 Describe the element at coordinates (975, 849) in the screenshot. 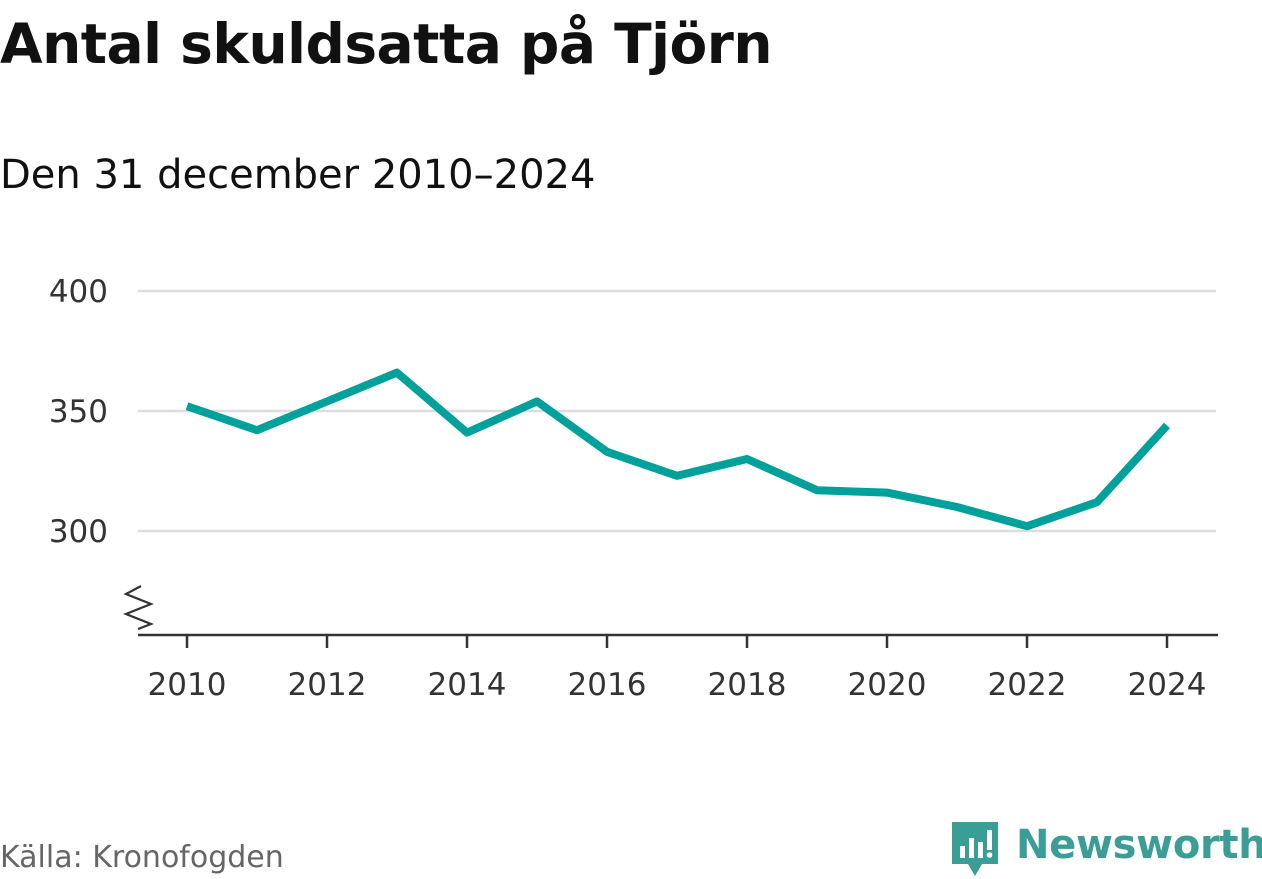

I see `newsworthy-logo-icon` at that location.